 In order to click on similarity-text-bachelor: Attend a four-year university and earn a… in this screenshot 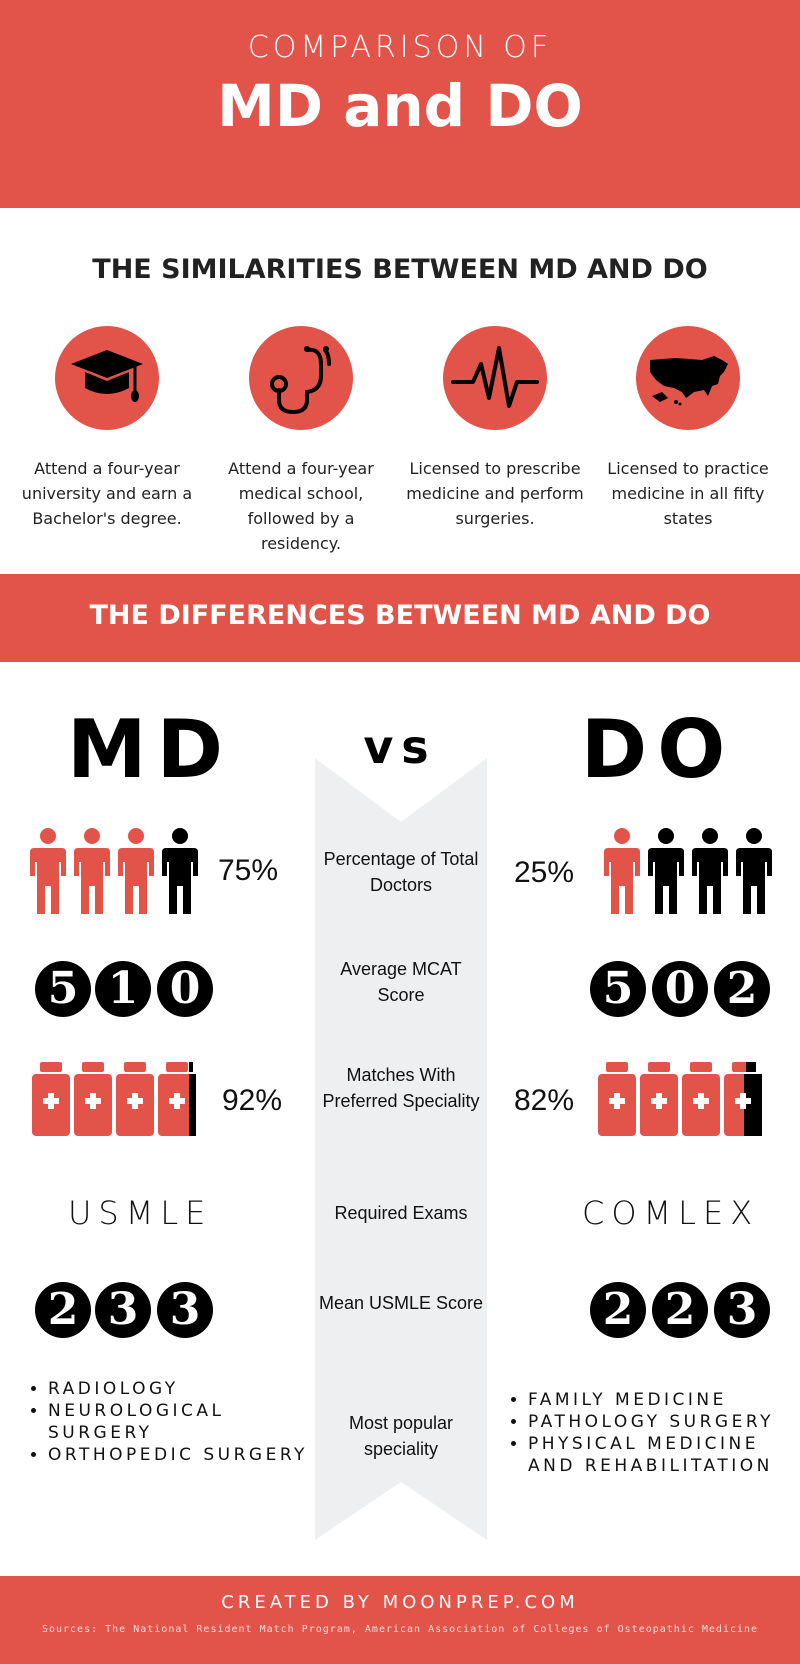, I will do `click(107, 493)`.